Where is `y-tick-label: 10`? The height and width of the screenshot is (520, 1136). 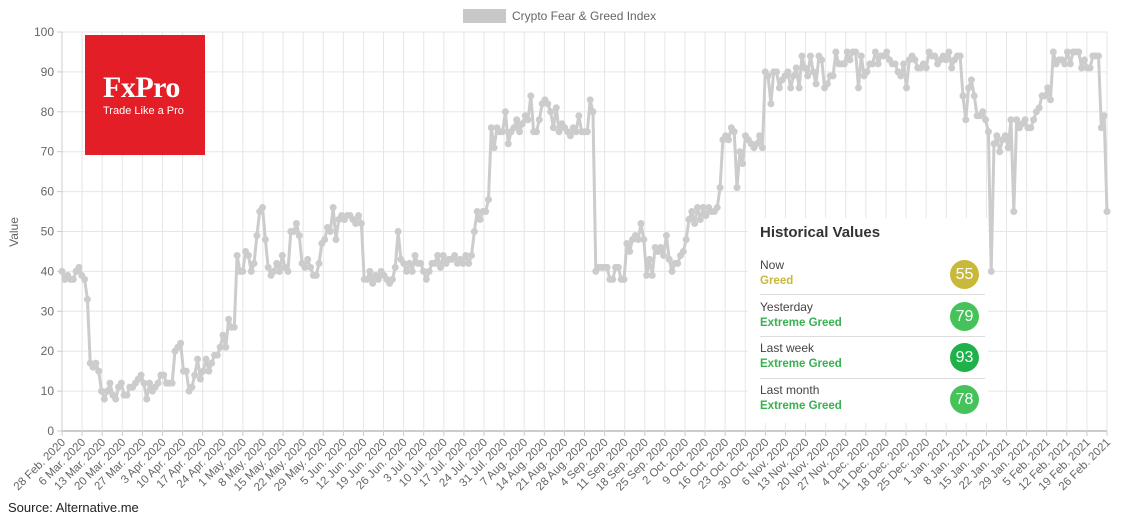
y-tick-label: 10 is located at coordinates (48, 391).